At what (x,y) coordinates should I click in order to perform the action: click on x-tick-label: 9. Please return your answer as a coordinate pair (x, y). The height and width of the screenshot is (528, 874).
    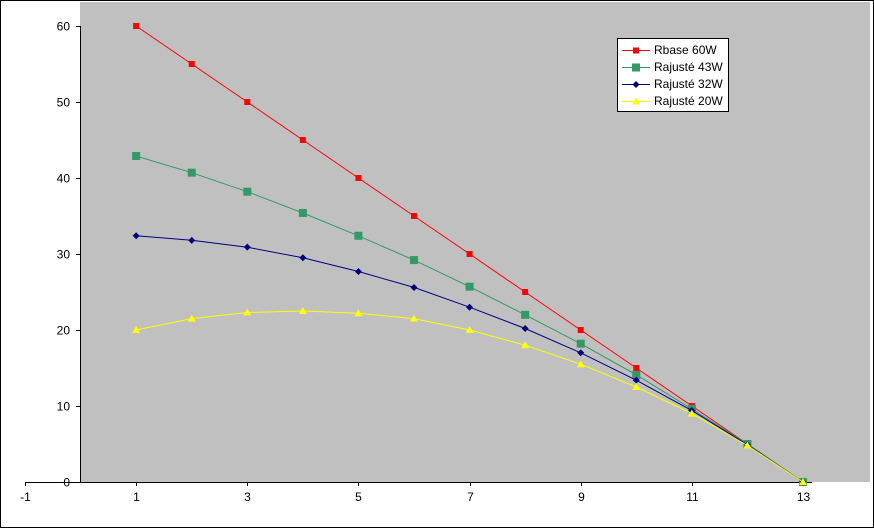
    Looking at the image, I should click on (581, 497).